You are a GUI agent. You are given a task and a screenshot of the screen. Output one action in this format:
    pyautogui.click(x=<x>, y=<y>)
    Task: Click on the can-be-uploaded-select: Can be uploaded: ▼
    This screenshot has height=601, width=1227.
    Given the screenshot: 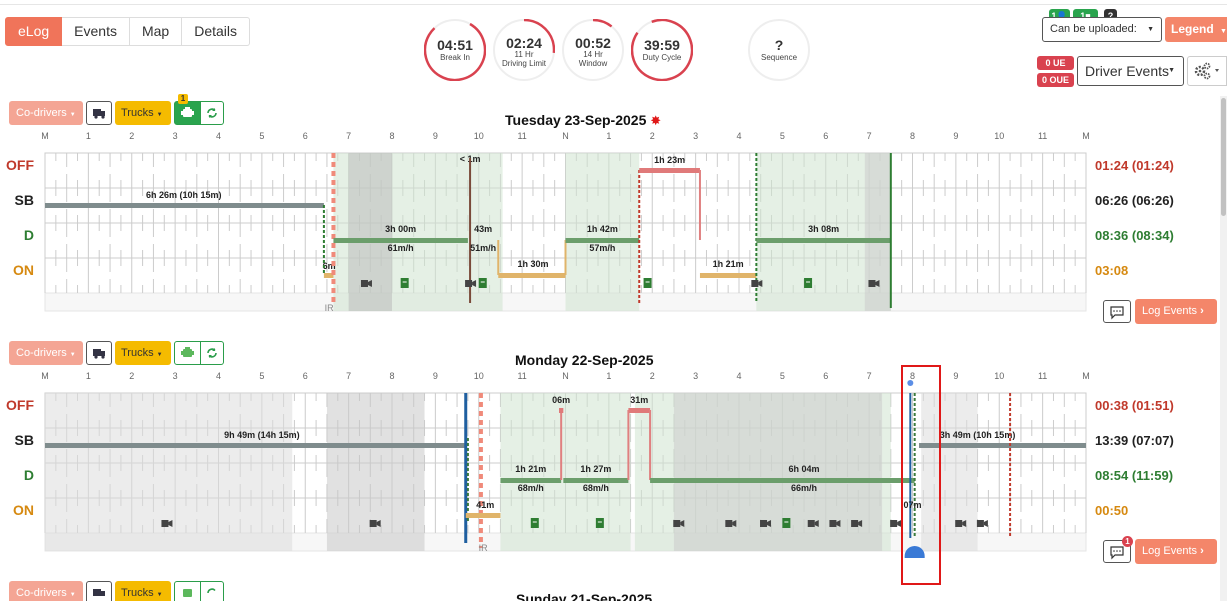 What is the action you would take?
    pyautogui.click(x=1102, y=29)
    